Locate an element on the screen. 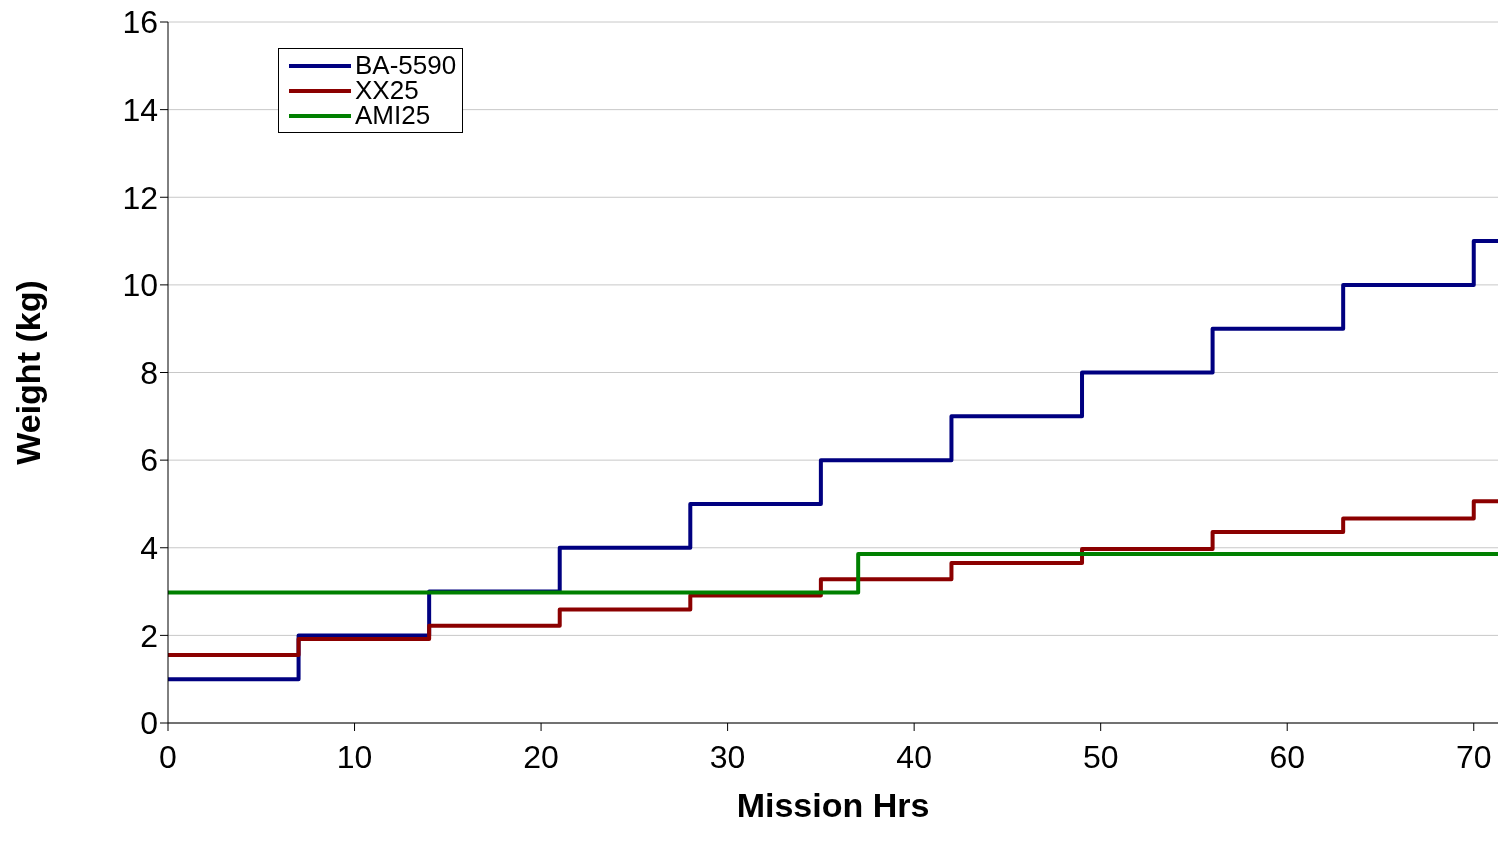  y-tick-label: 8 is located at coordinates (149, 372).